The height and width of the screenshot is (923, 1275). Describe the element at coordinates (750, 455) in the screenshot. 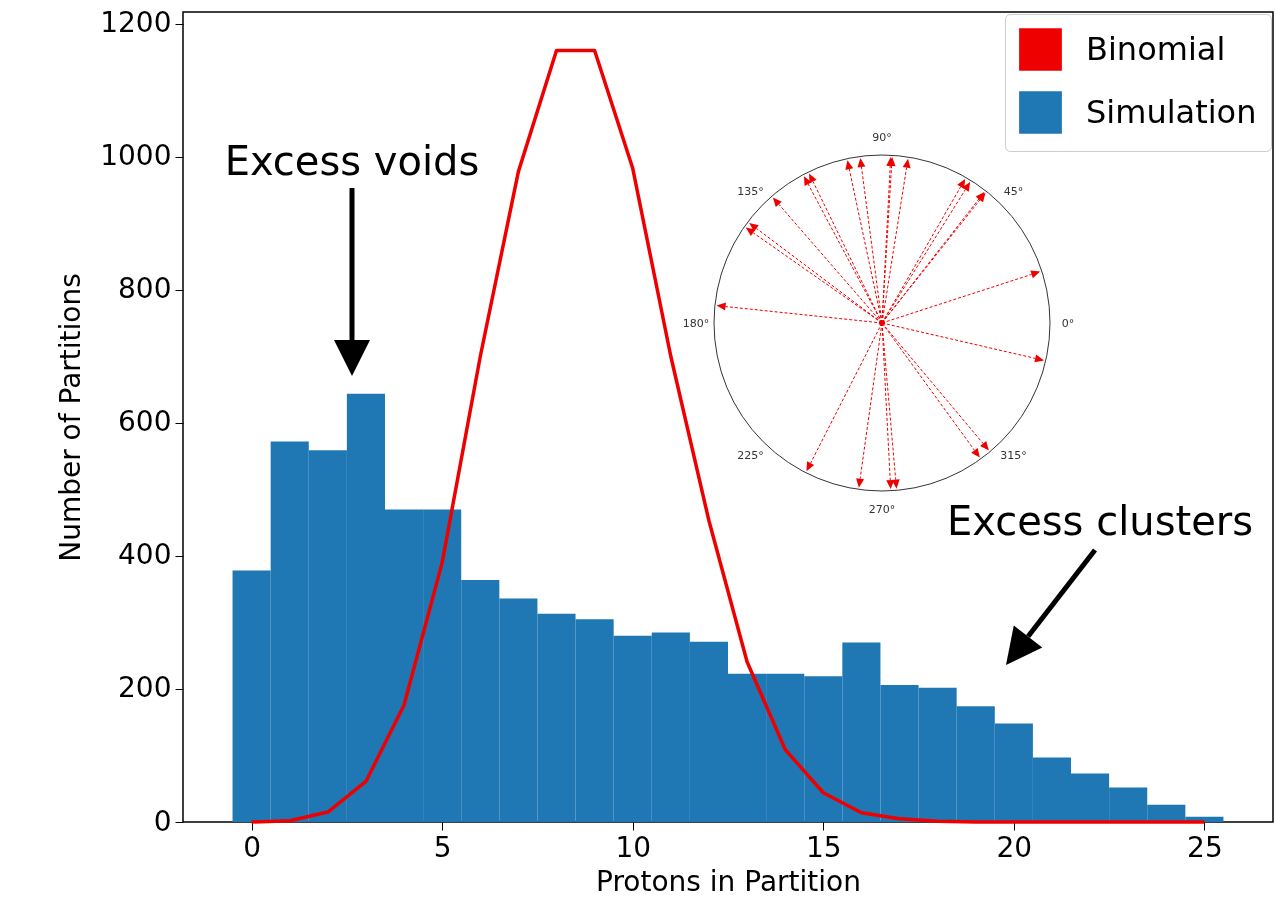

I see `annotation: 225°` at that location.